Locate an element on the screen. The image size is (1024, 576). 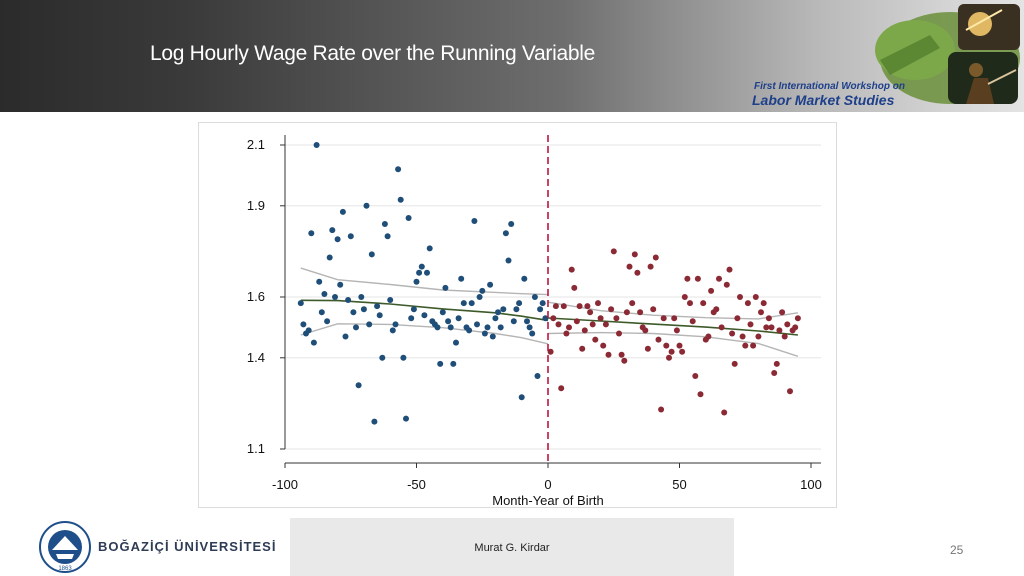
y-tick-label: 1.4 is located at coordinates (256, 357).